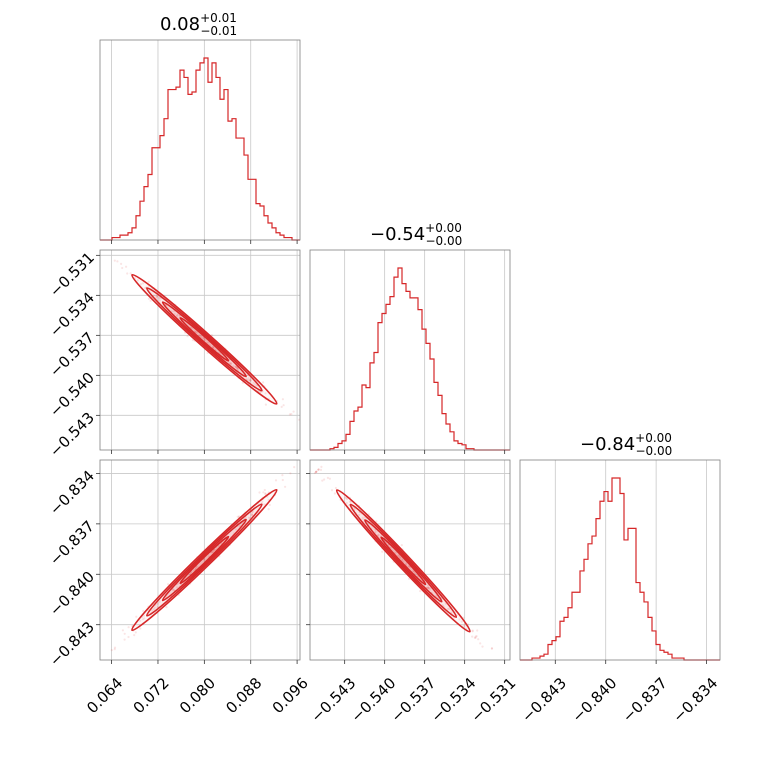 The width and height of the screenshot is (760, 760). Describe the element at coordinates (218, 31) in the screenshot. I see `title-minus-error: −0.01` at that location.